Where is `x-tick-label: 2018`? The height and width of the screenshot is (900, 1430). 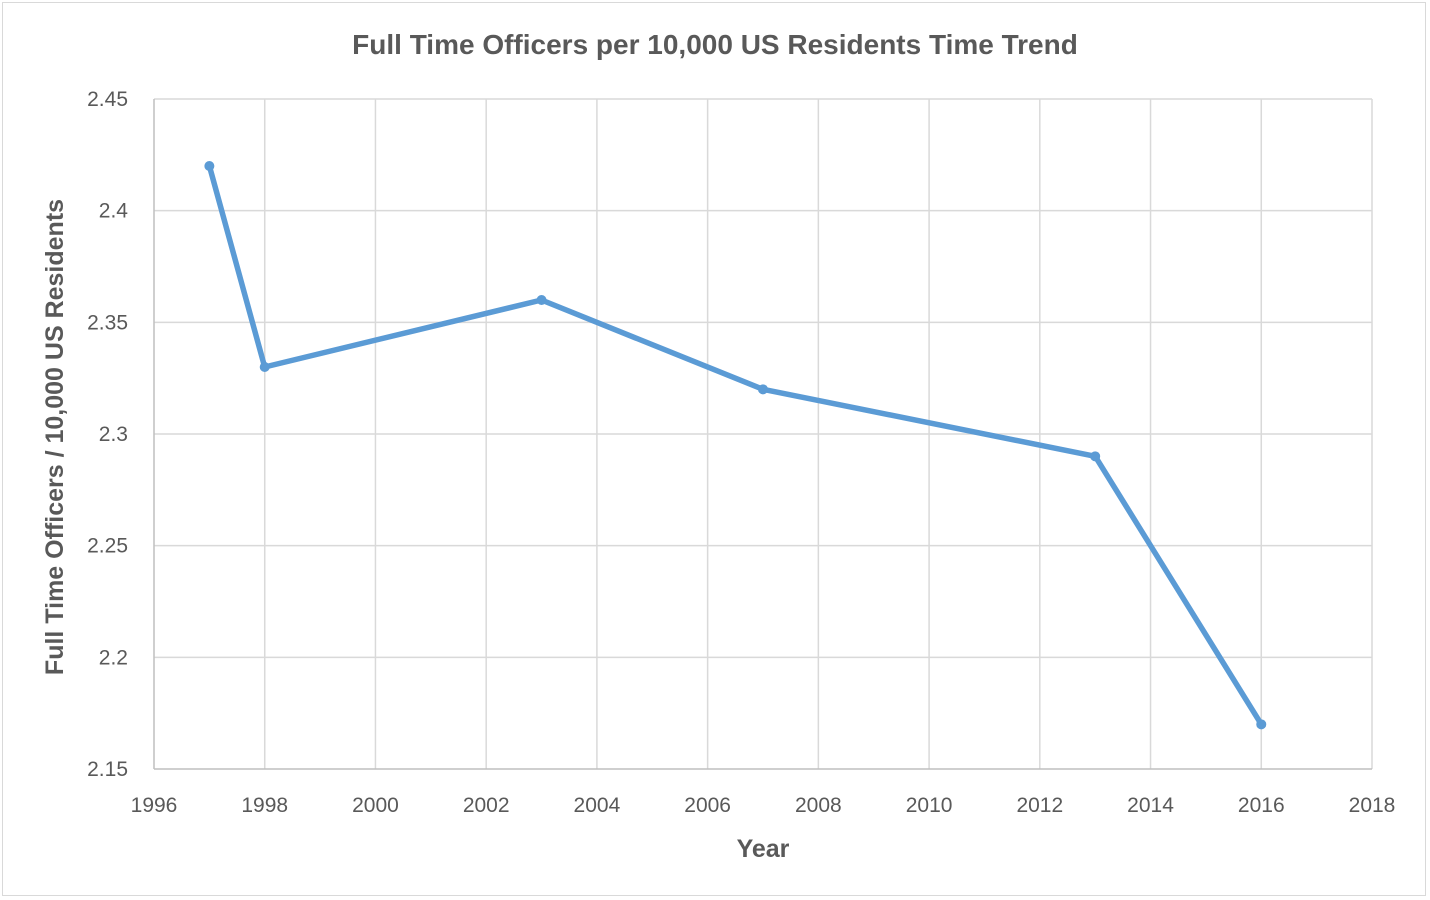 x-tick-label: 2018 is located at coordinates (1372, 805).